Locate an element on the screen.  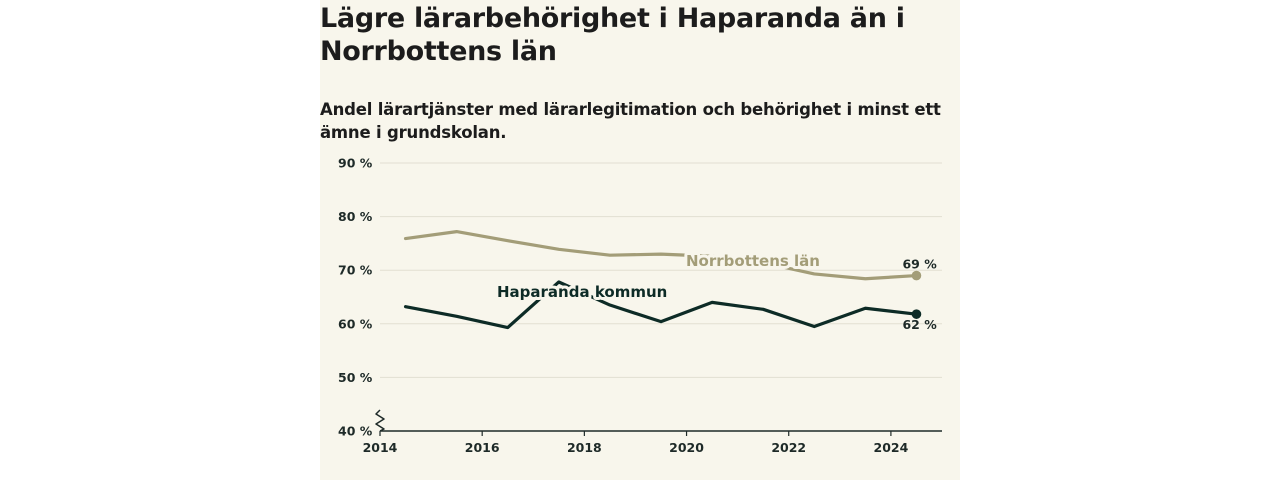
y-axis-ticks: 40 % 50 % 60 % 70 % 80 % 90 % is located at coordinates (361, 297).